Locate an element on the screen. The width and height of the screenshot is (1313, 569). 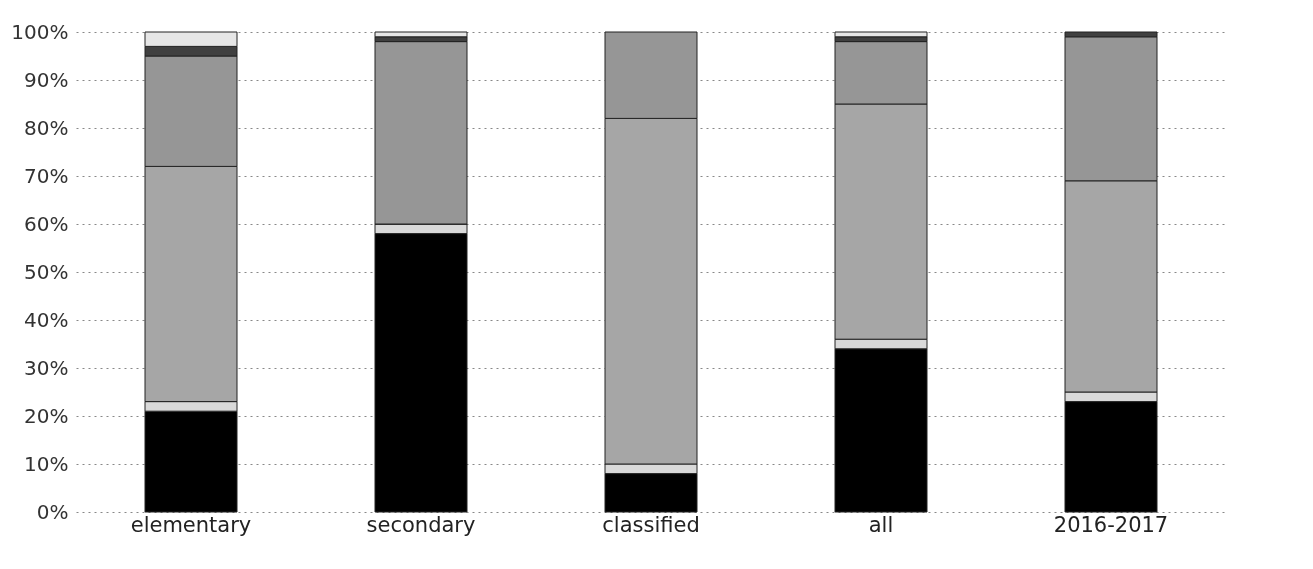
x-tick-label: 2016-2017 is located at coordinates (1111, 524).